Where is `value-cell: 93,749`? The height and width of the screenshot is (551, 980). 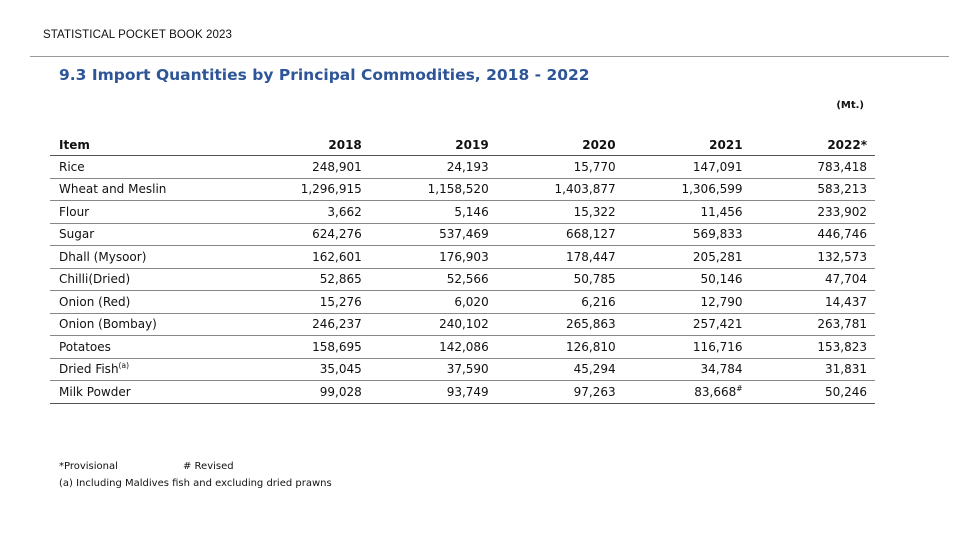 value-cell: 93,749 is located at coordinates (433, 392).